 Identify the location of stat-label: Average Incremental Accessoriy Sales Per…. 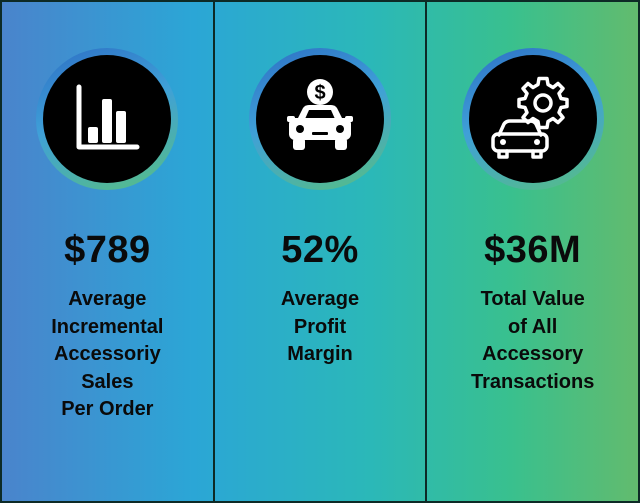
(107, 355).